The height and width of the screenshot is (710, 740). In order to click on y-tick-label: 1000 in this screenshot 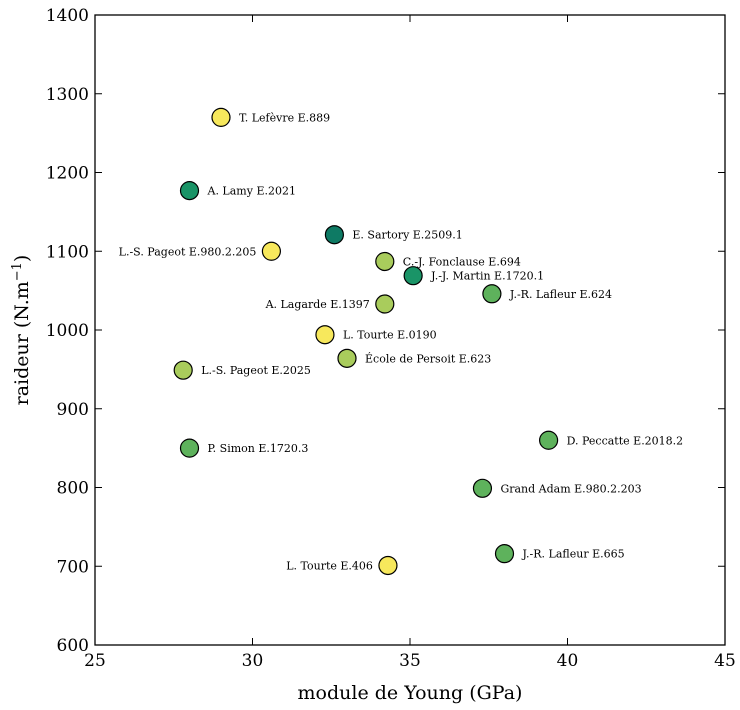, I will do `click(67, 331)`.